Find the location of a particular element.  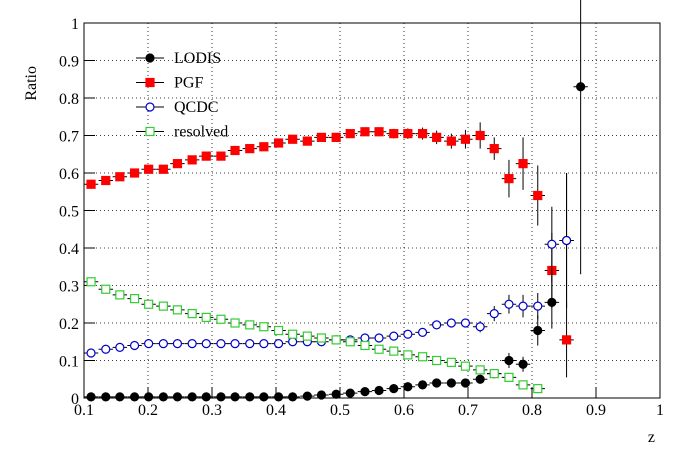

legend-label: resolved is located at coordinates (201, 132).